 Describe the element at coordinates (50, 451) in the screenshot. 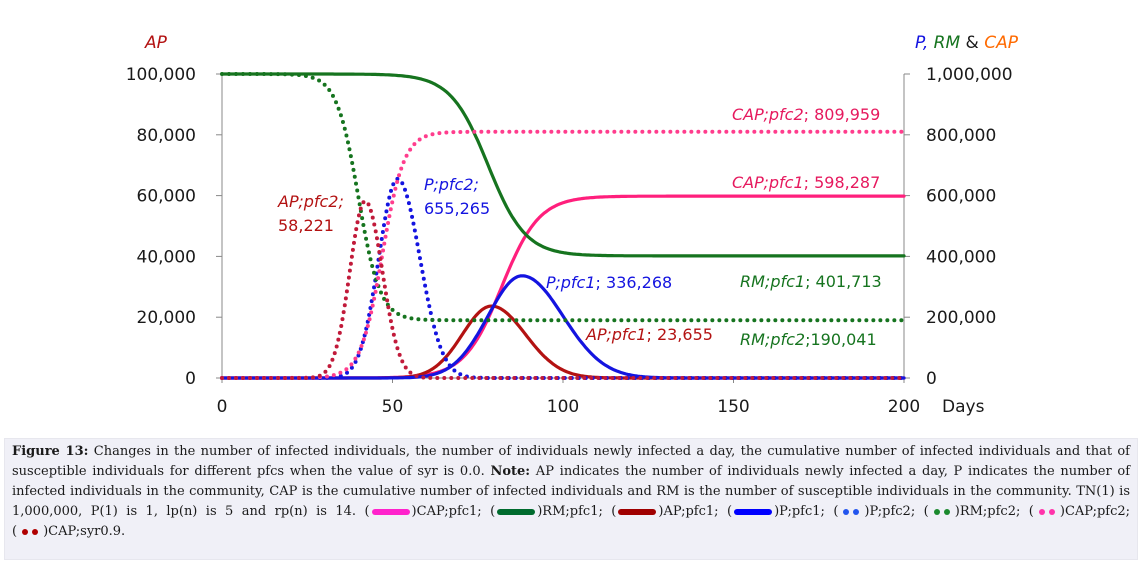

I see `caption-label: Figure 13:` at that location.